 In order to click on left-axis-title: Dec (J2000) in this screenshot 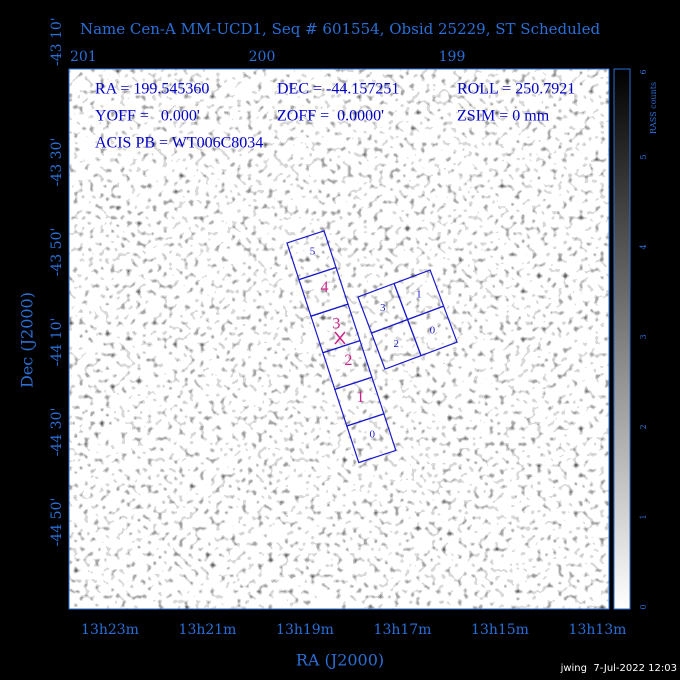, I will do `click(27, 340)`.